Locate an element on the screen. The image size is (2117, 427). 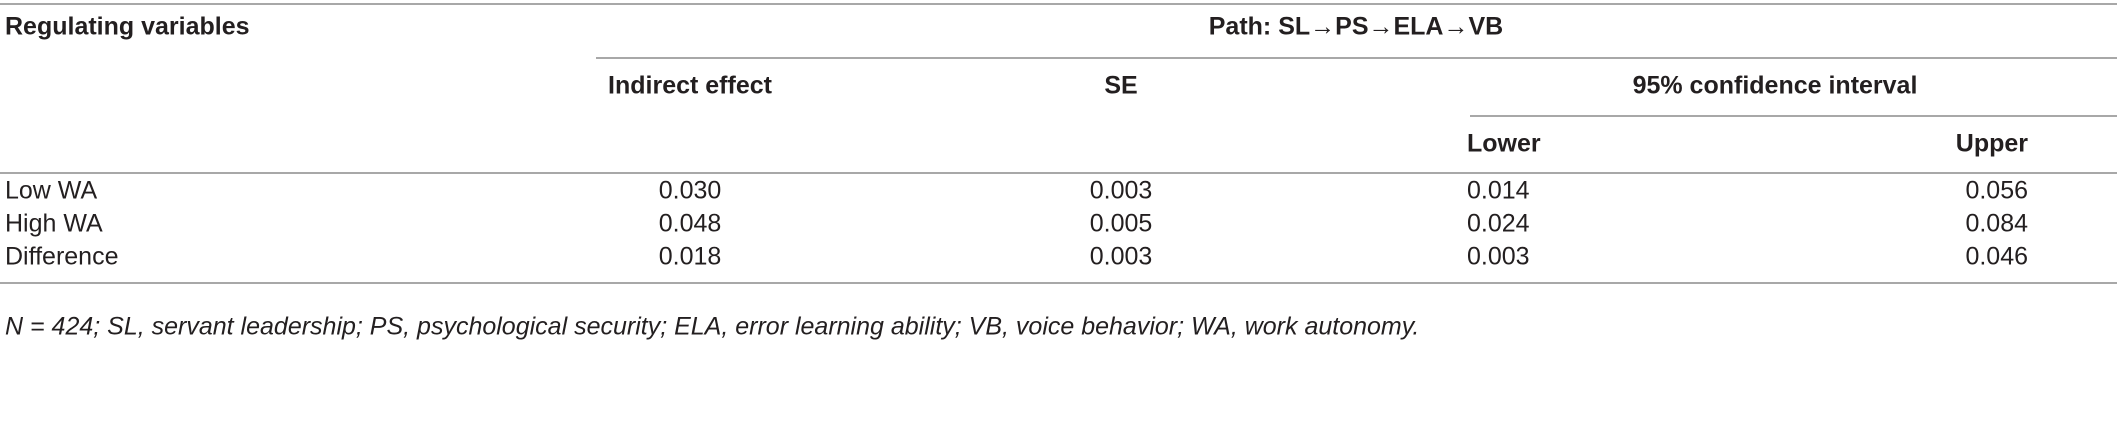
cell: 0.005 is located at coordinates (1121, 224).